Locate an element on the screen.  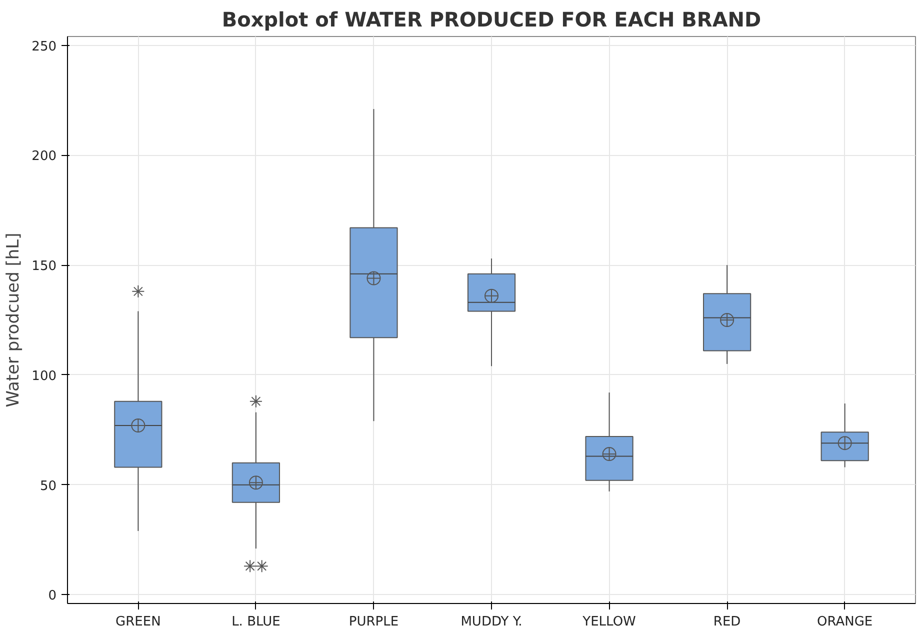
y-tick-label: 250 is located at coordinates (44, 46).